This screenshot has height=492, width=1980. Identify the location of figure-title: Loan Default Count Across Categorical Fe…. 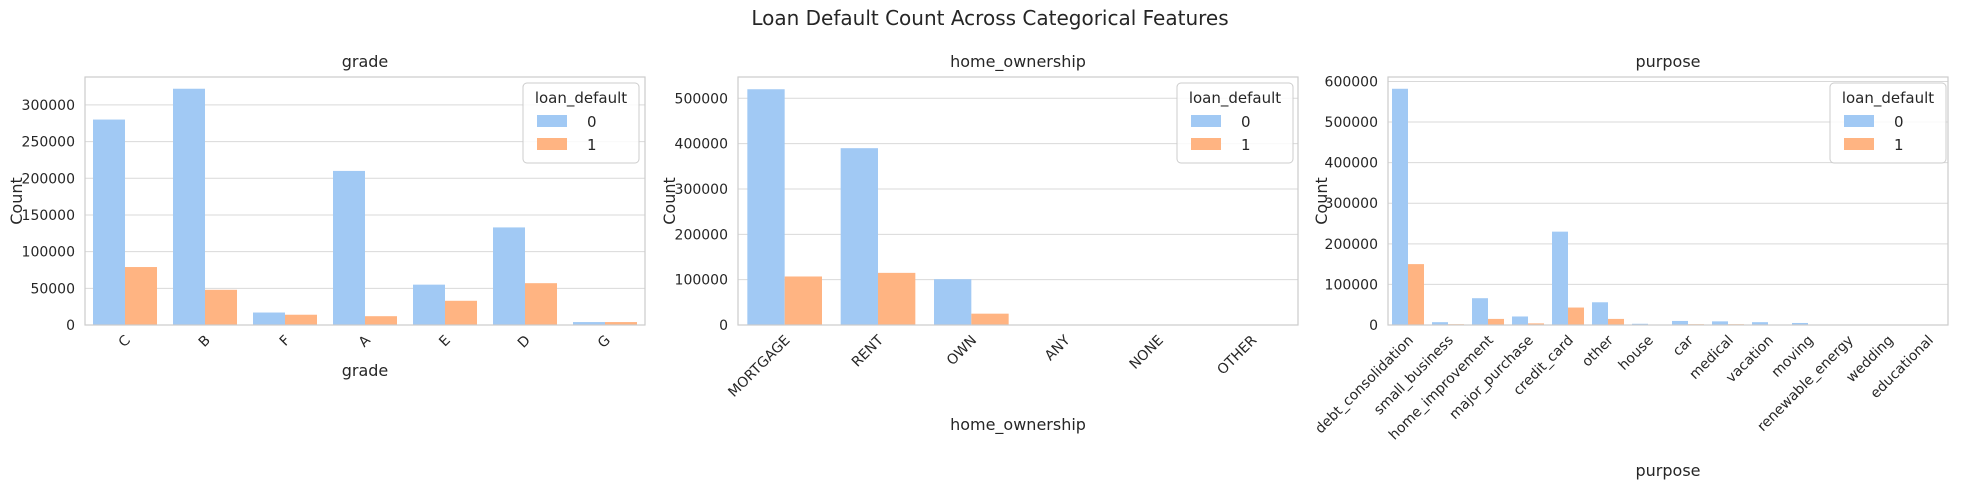
(990, 18).